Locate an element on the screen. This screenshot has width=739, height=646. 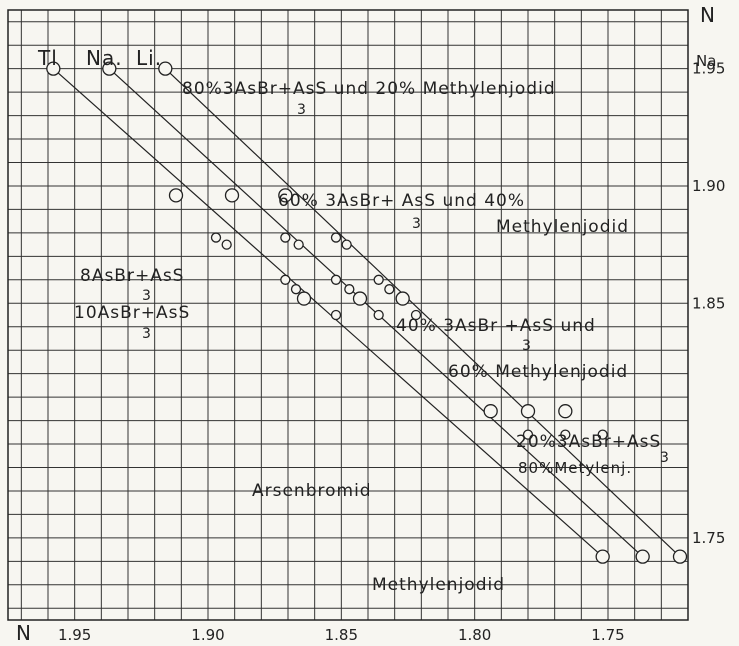
annotation-pure-1-subscript: 3 is located at coordinates (147, 296).